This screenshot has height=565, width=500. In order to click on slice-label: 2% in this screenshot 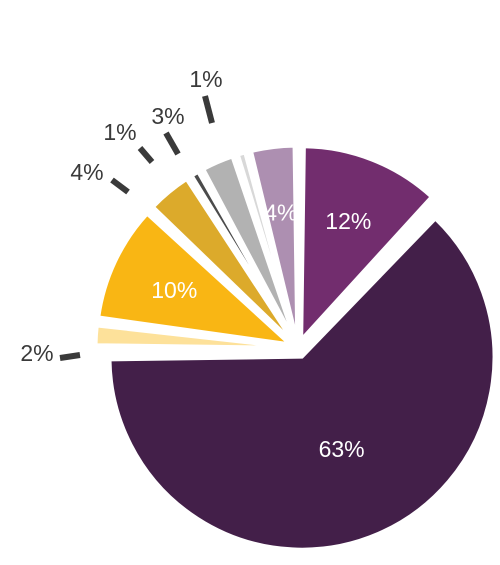, I will do `click(36, 353)`.